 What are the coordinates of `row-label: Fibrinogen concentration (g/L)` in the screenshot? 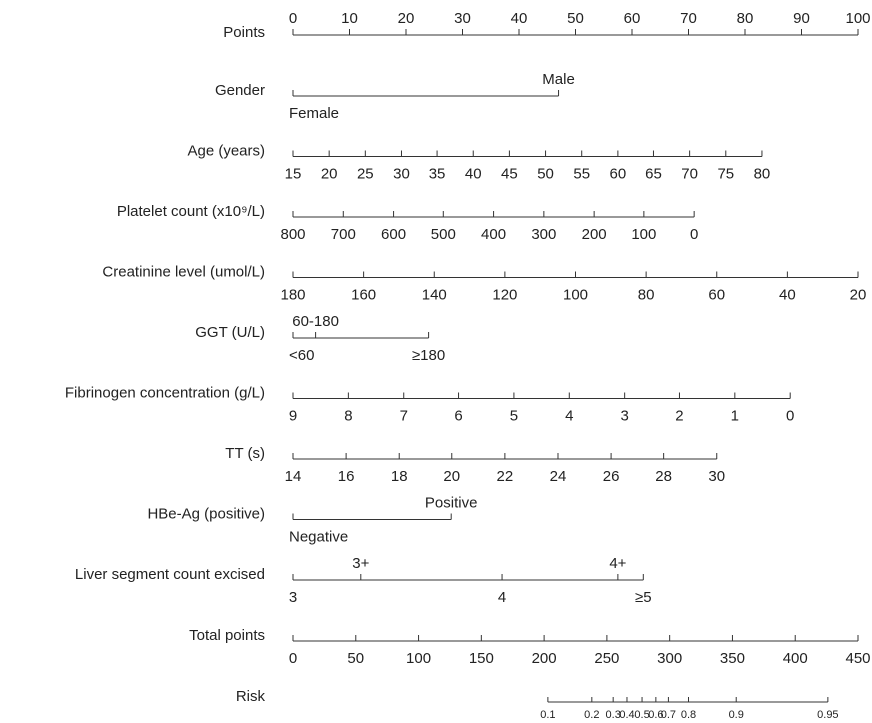 It's located at (165, 392).